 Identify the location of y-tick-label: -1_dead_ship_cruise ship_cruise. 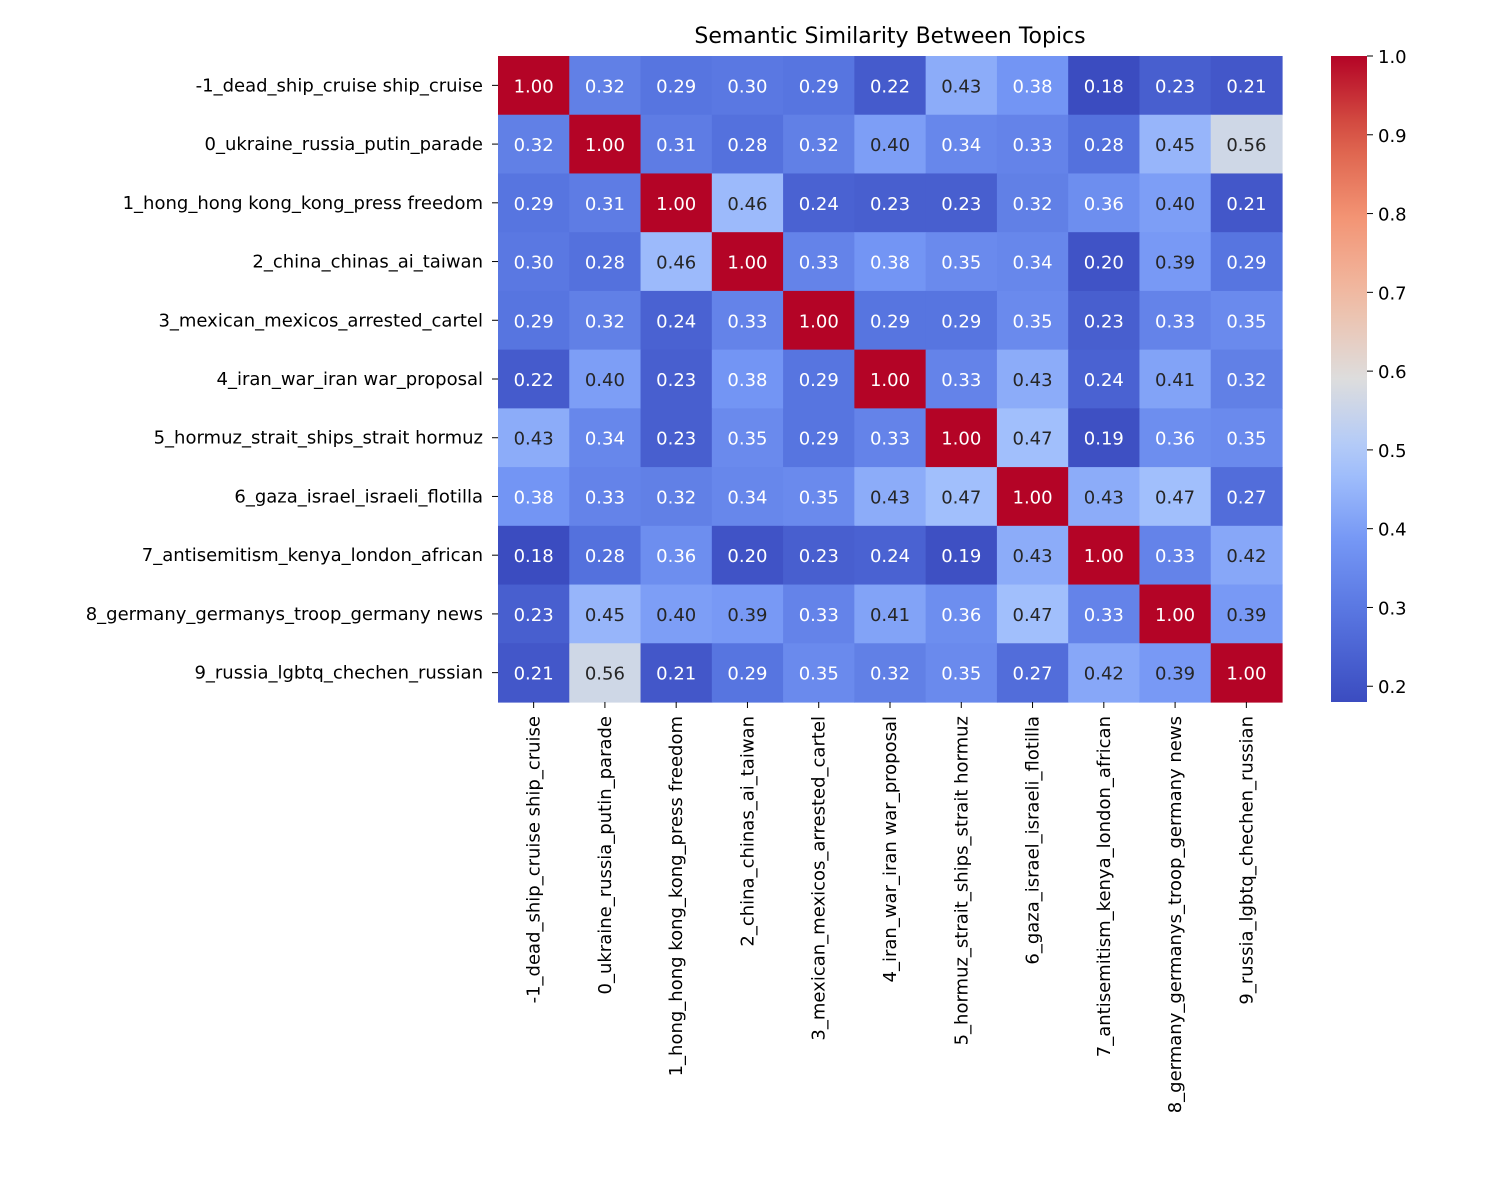
(339, 85).